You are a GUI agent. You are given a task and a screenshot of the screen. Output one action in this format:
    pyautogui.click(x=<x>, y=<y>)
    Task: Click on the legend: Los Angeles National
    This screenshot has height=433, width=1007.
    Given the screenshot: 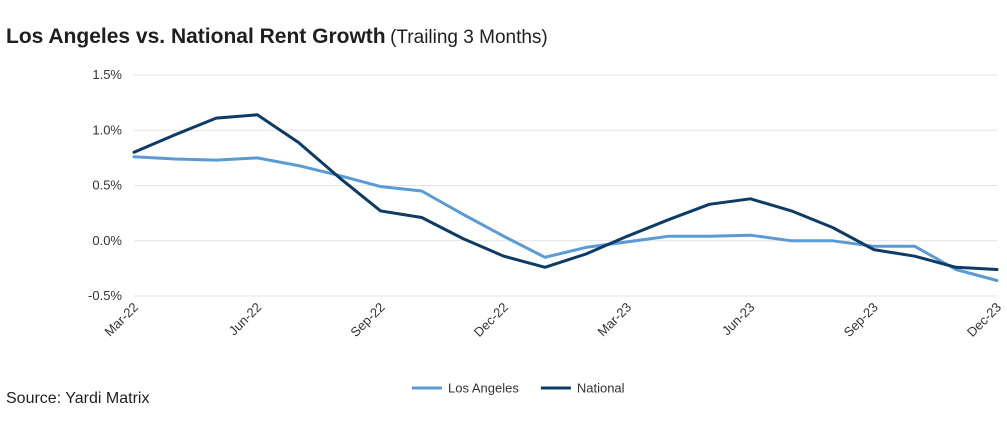 What is the action you would take?
    pyautogui.click(x=518, y=388)
    